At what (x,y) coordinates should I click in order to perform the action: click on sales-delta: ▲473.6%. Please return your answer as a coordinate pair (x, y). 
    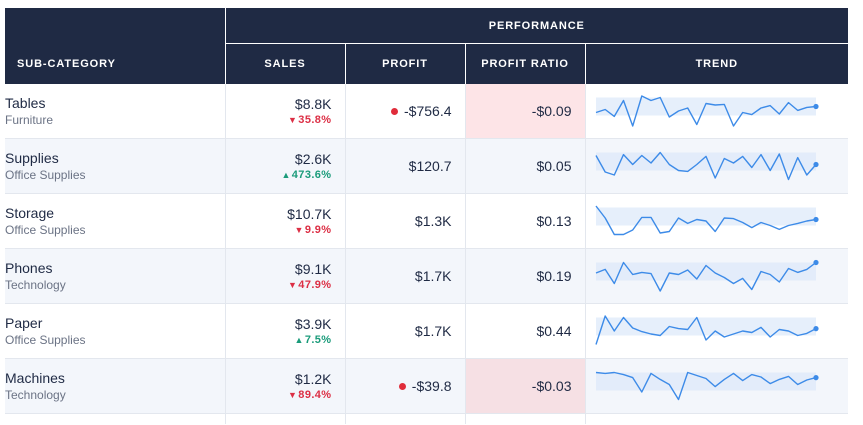
    Looking at the image, I should click on (279, 175).